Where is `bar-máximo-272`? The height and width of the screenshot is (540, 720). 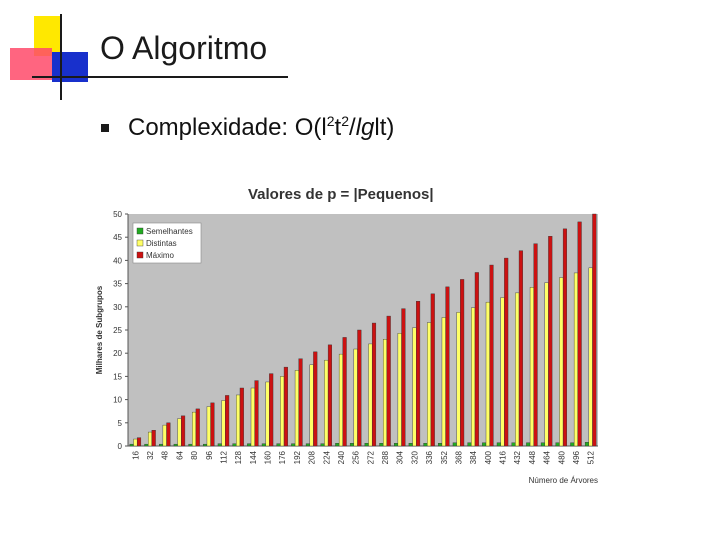
bar-máximo-272 is located at coordinates (374, 384).